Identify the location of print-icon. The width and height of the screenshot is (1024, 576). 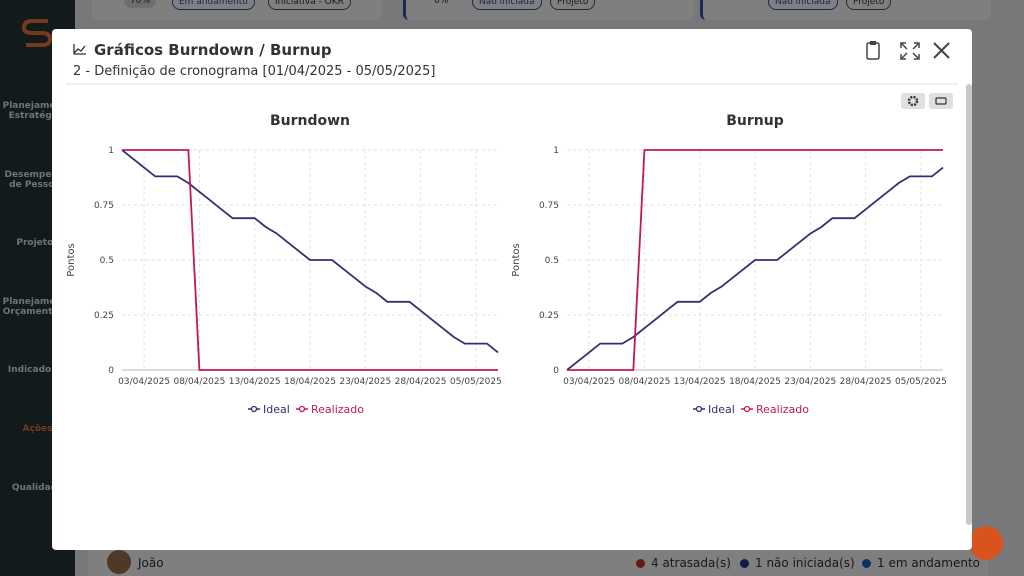
(941, 101).